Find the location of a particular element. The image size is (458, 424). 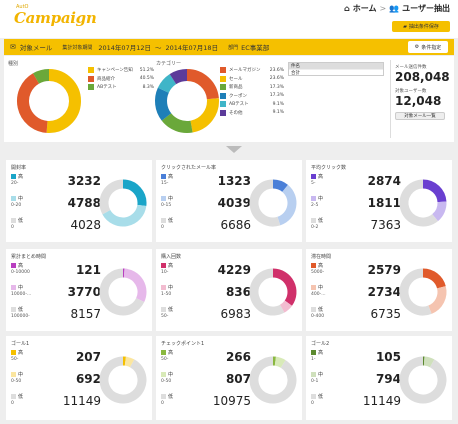

metric-panel: 滞在時間高 5000- 2579 中 400-... 2734 低 0-400 6735 is located at coordinates (379, 290).